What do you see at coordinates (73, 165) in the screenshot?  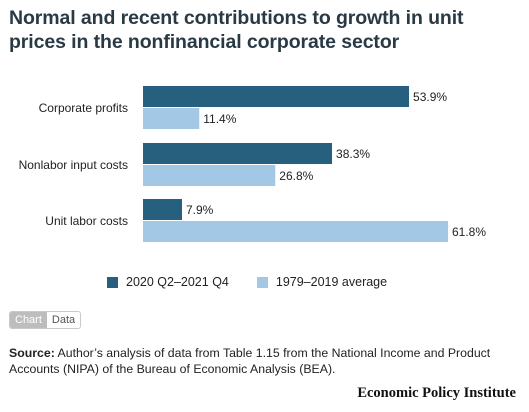 I see `category-label: Nonlabor input costs` at bounding box center [73, 165].